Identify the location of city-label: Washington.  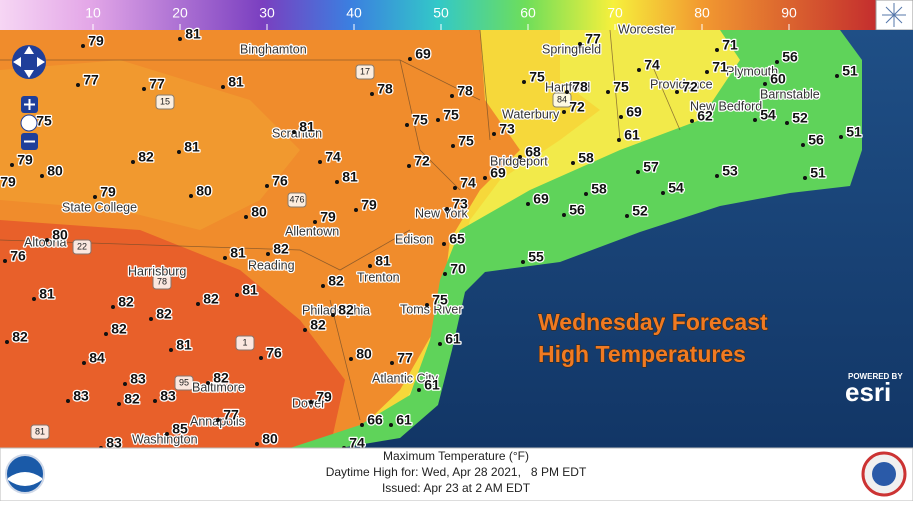
(165, 439).